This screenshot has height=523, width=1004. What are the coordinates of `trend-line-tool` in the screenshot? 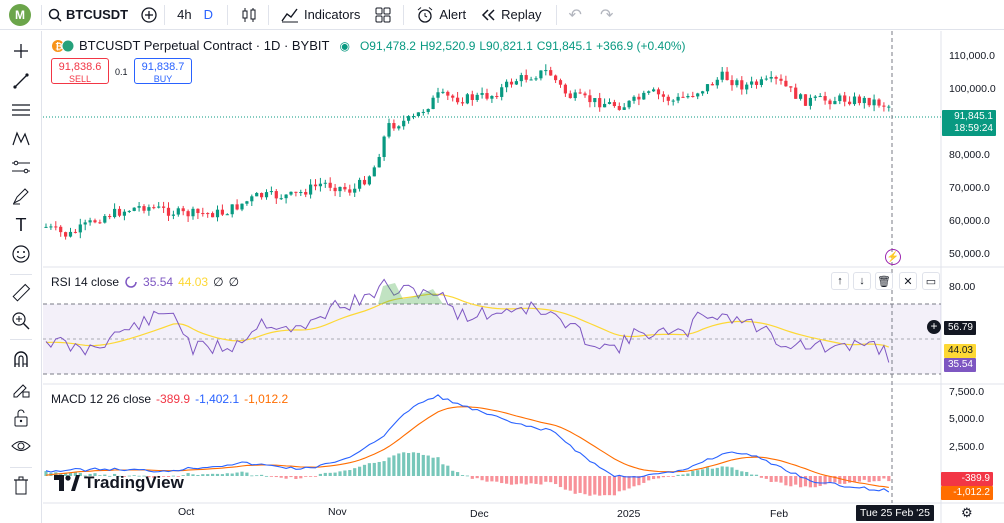 It's located at (21, 81).